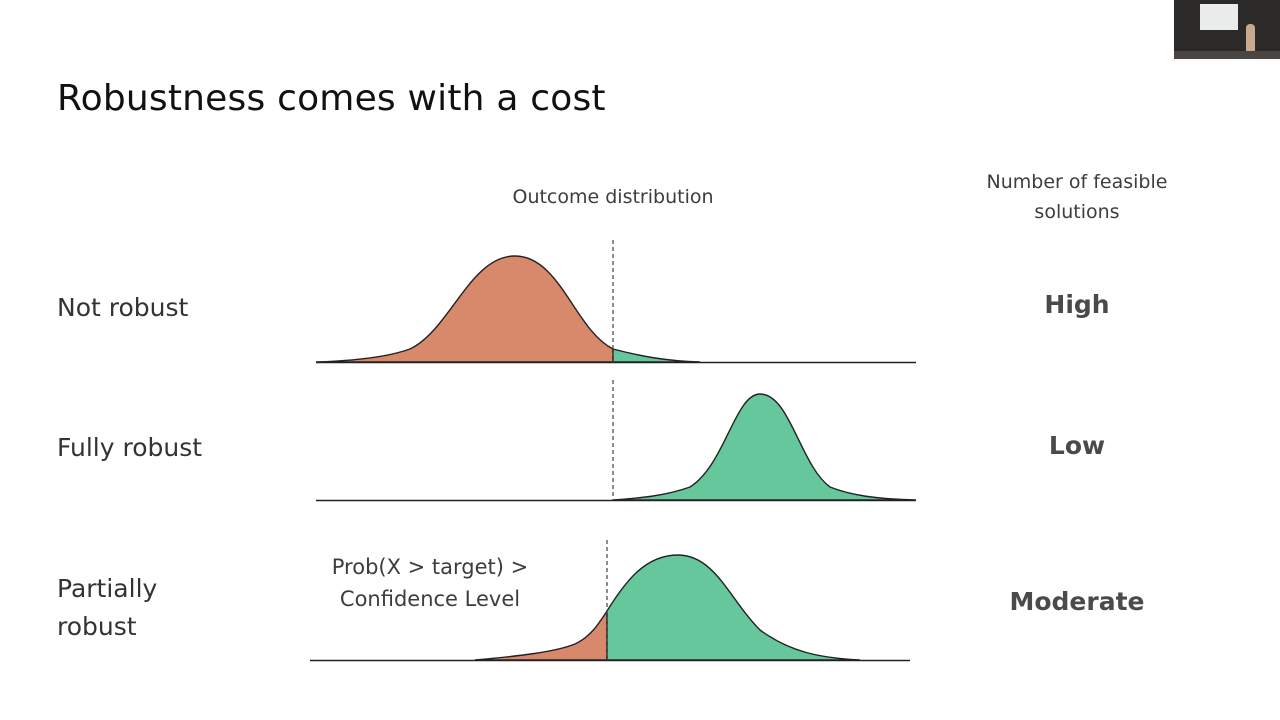 This screenshot has height=720, width=1280. Describe the element at coordinates (123, 307) in the screenshot. I see `row-label-not-robust: Not robust` at that location.